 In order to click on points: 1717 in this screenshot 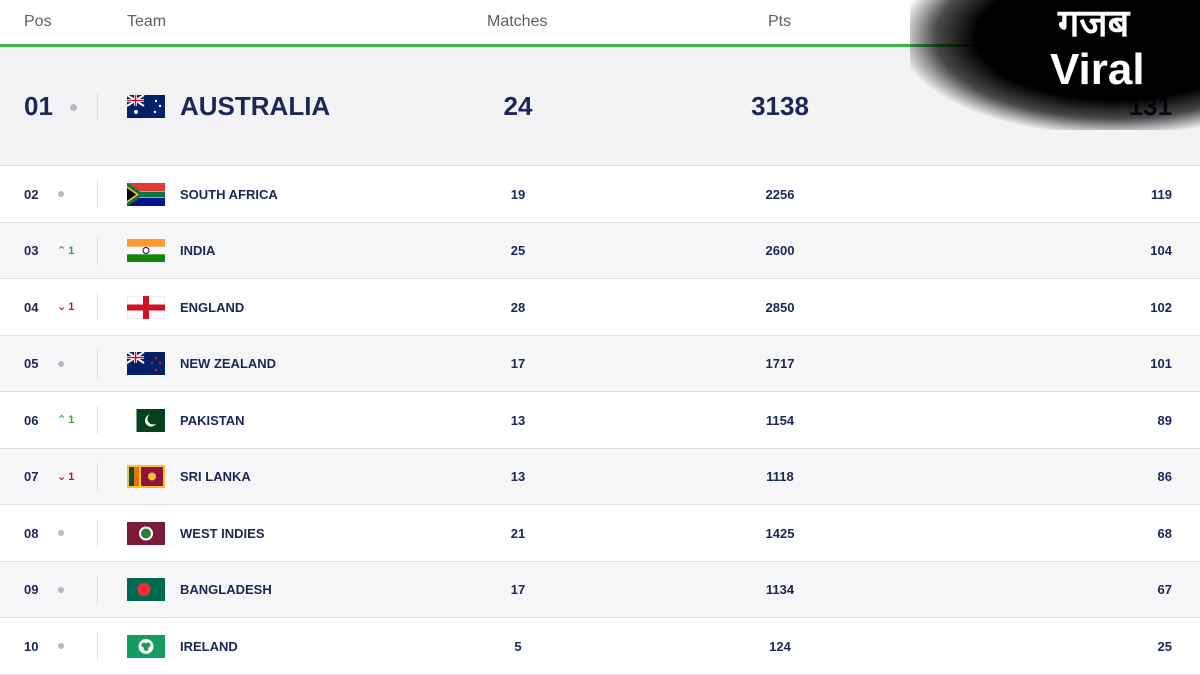, I will do `click(780, 364)`.